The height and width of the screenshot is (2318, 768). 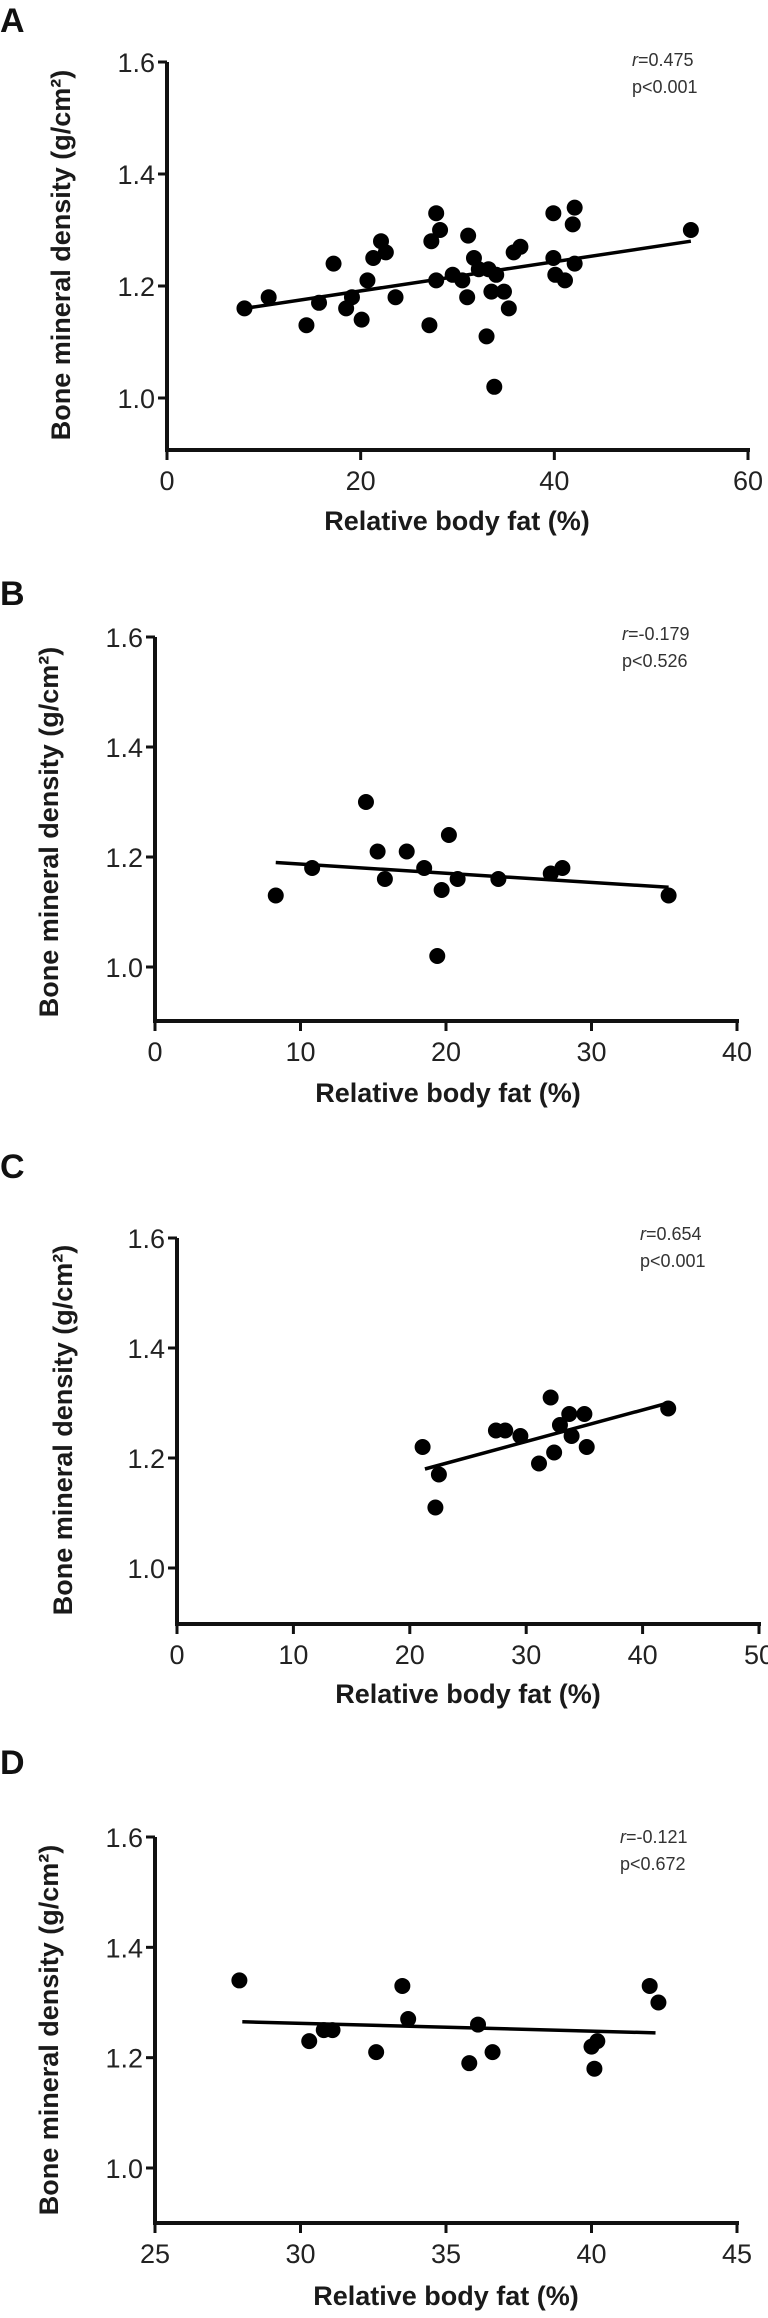 What do you see at coordinates (665, 87) in the screenshot?
I see `p-annotation: p<0.001` at bounding box center [665, 87].